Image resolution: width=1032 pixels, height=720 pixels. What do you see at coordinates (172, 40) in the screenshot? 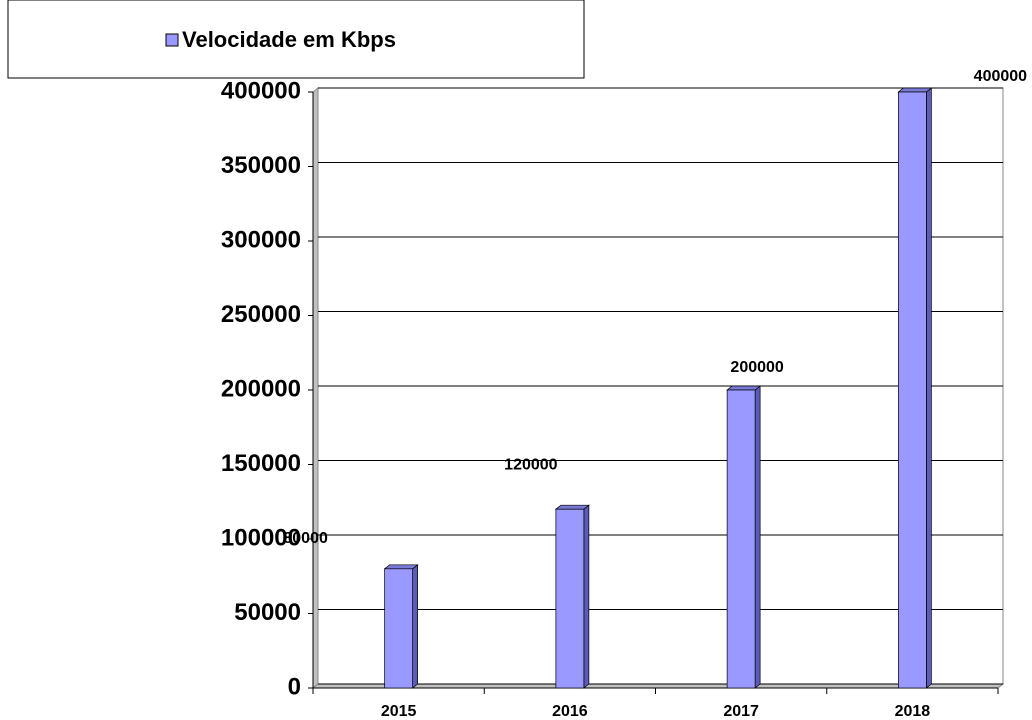
I see `legend-swatch` at bounding box center [172, 40].